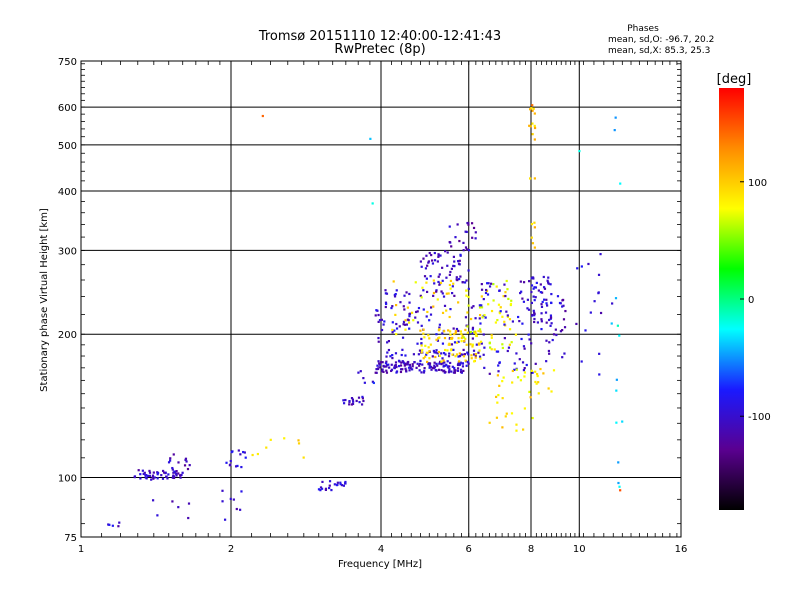 The width and height of the screenshot is (800, 600). Describe the element at coordinates (67, 62) in the screenshot. I see `y-tick-label: 750` at that location.